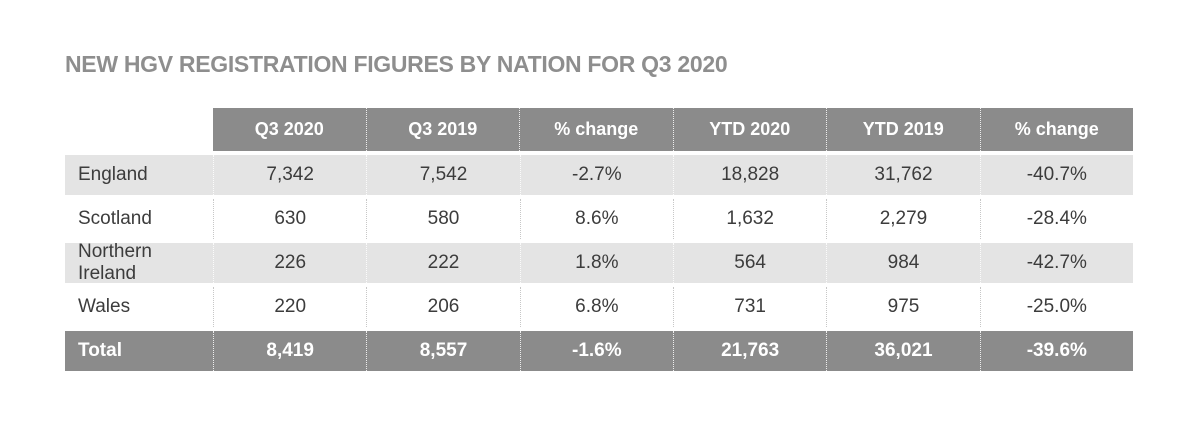  Describe the element at coordinates (442, 263) in the screenshot. I see `data-cell: 222` at that location.